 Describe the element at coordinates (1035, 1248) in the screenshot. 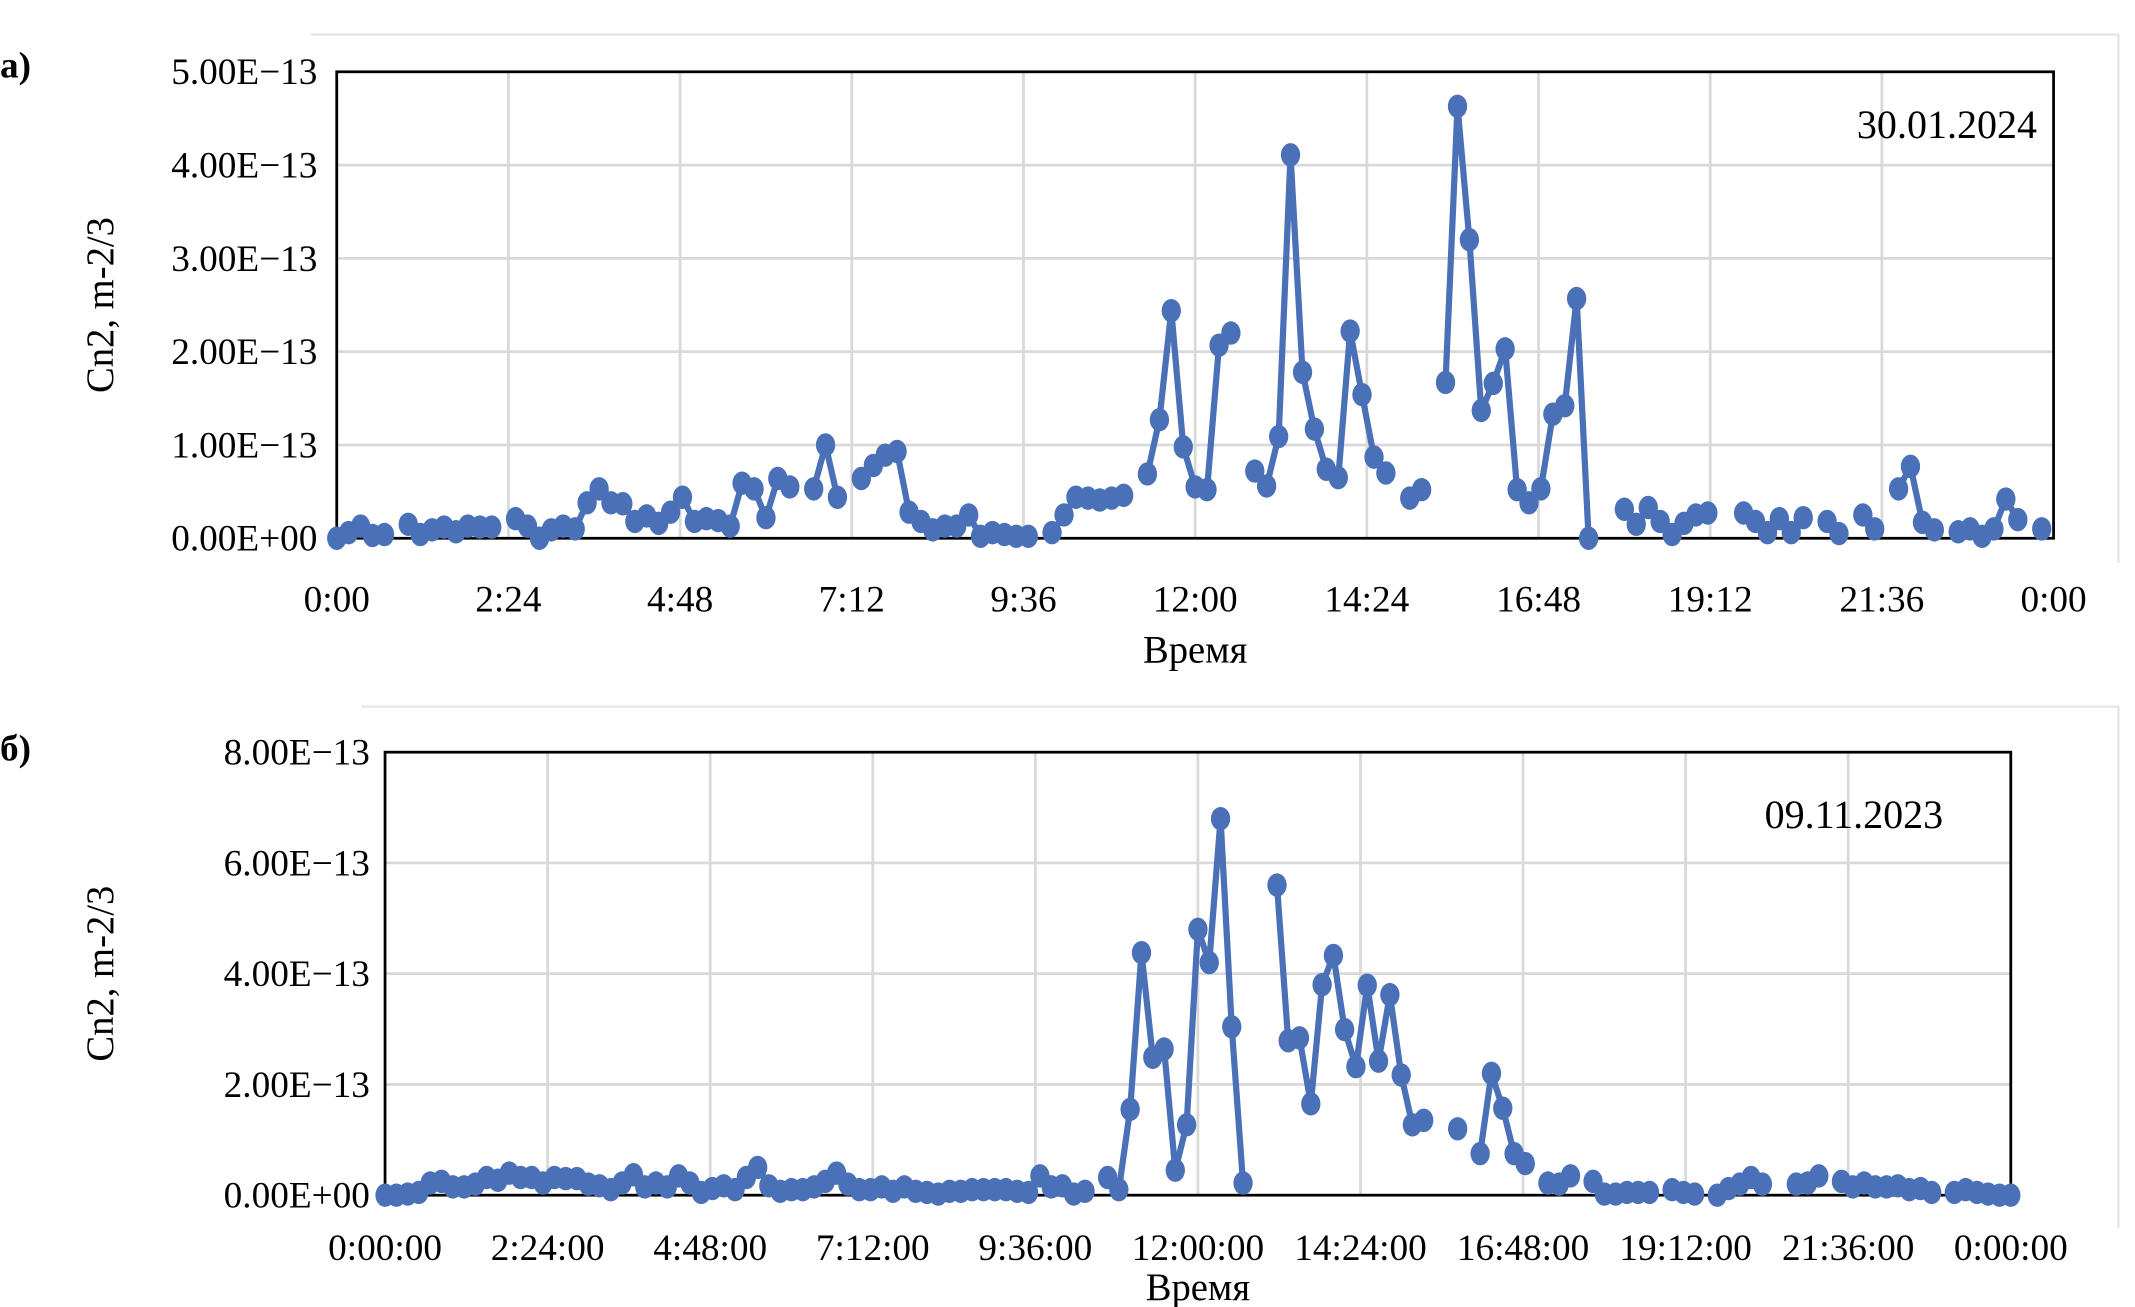

I see `x-tick-label: 9:36:00` at that location.